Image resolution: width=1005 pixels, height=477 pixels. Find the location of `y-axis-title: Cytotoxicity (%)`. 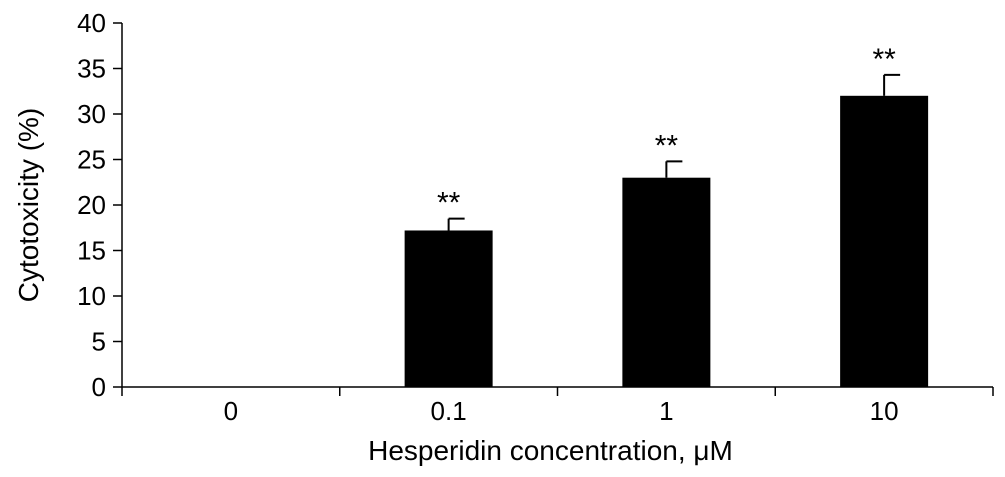

y-axis-title: Cytotoxicity (%) is located at coordinates (28, 205).